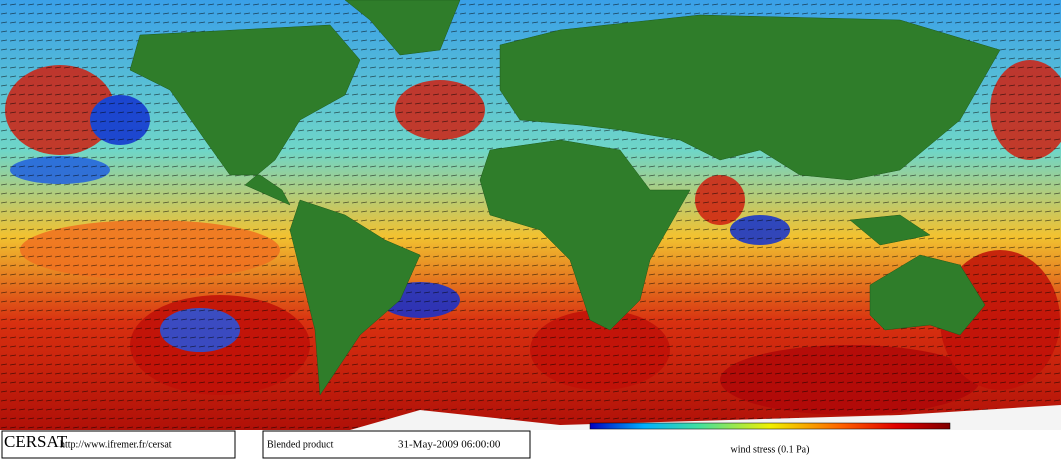 Image resolution: width=1061 pixels, height=462 pixels. Describe the element at coordinates (770, 438) in the screenshot. I see `colorbar: wind stress (0.1 Pa)` at that location.